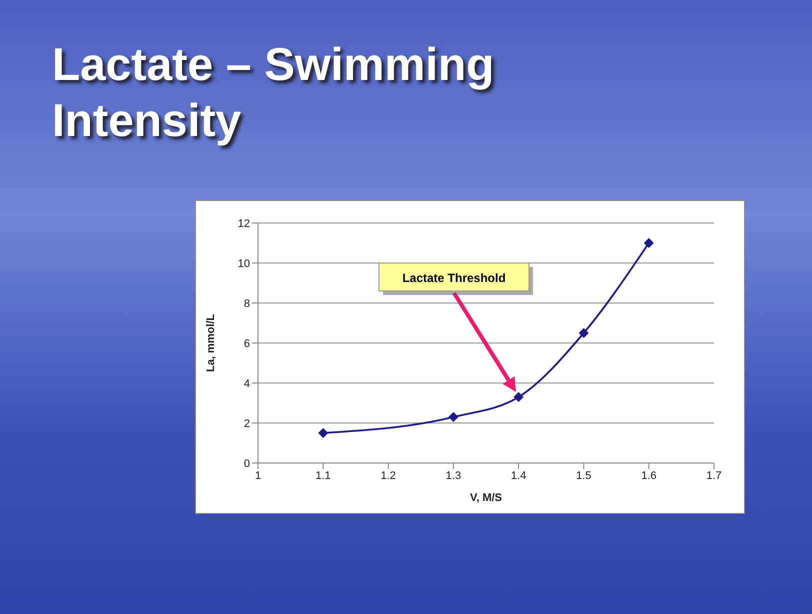 The image size is (812, 614). Describe the element at coordinates (649, 476) in the screenshot. I see `x-tick-label: 1.6` at that location.